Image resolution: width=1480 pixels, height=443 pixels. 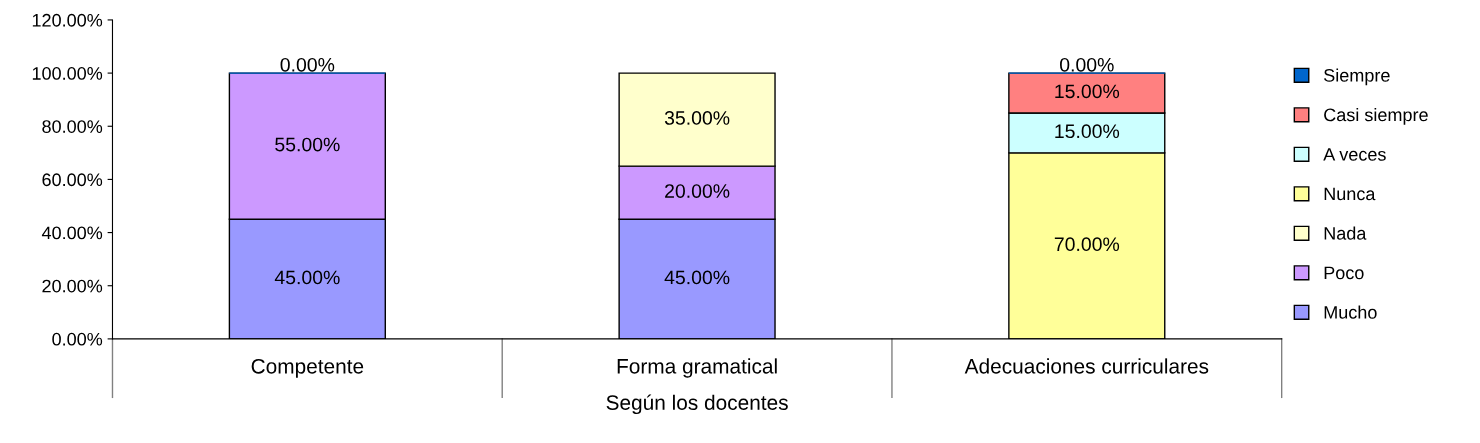 What do you see at coordinates (1357, 77) in the screenshot?
I see `legend-label: Siempre` at bounding box center [1357, 77].